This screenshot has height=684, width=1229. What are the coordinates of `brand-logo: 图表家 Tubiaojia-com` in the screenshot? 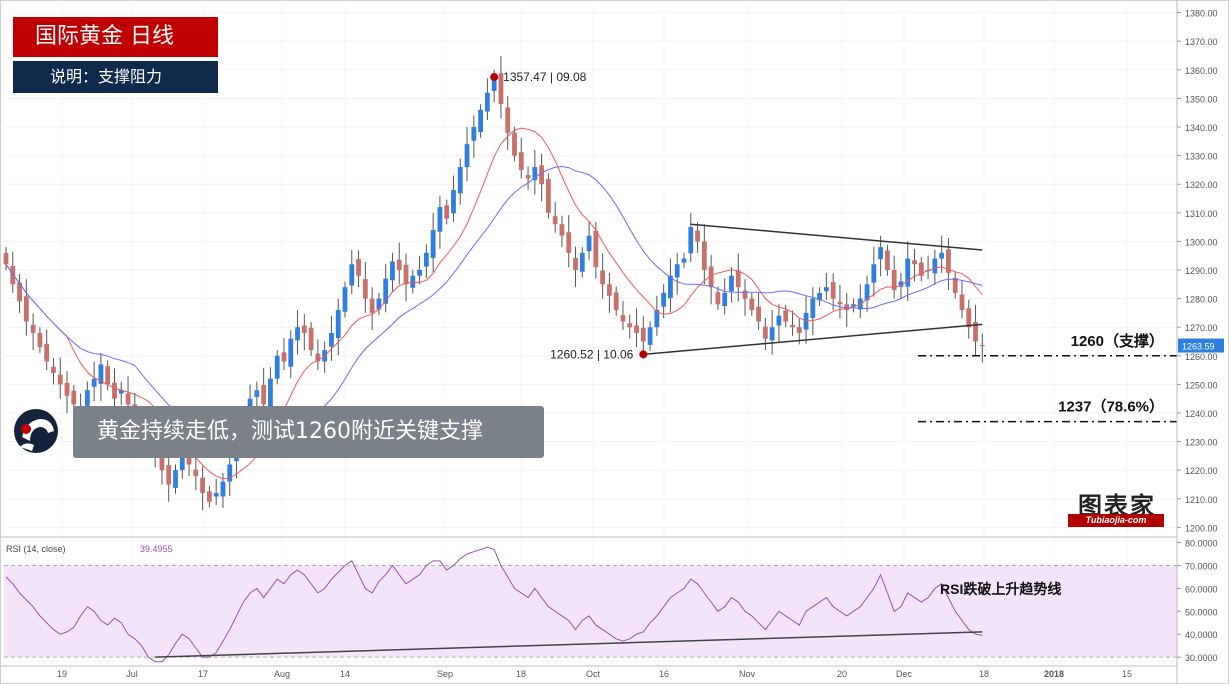 It's located at (1117, 508).